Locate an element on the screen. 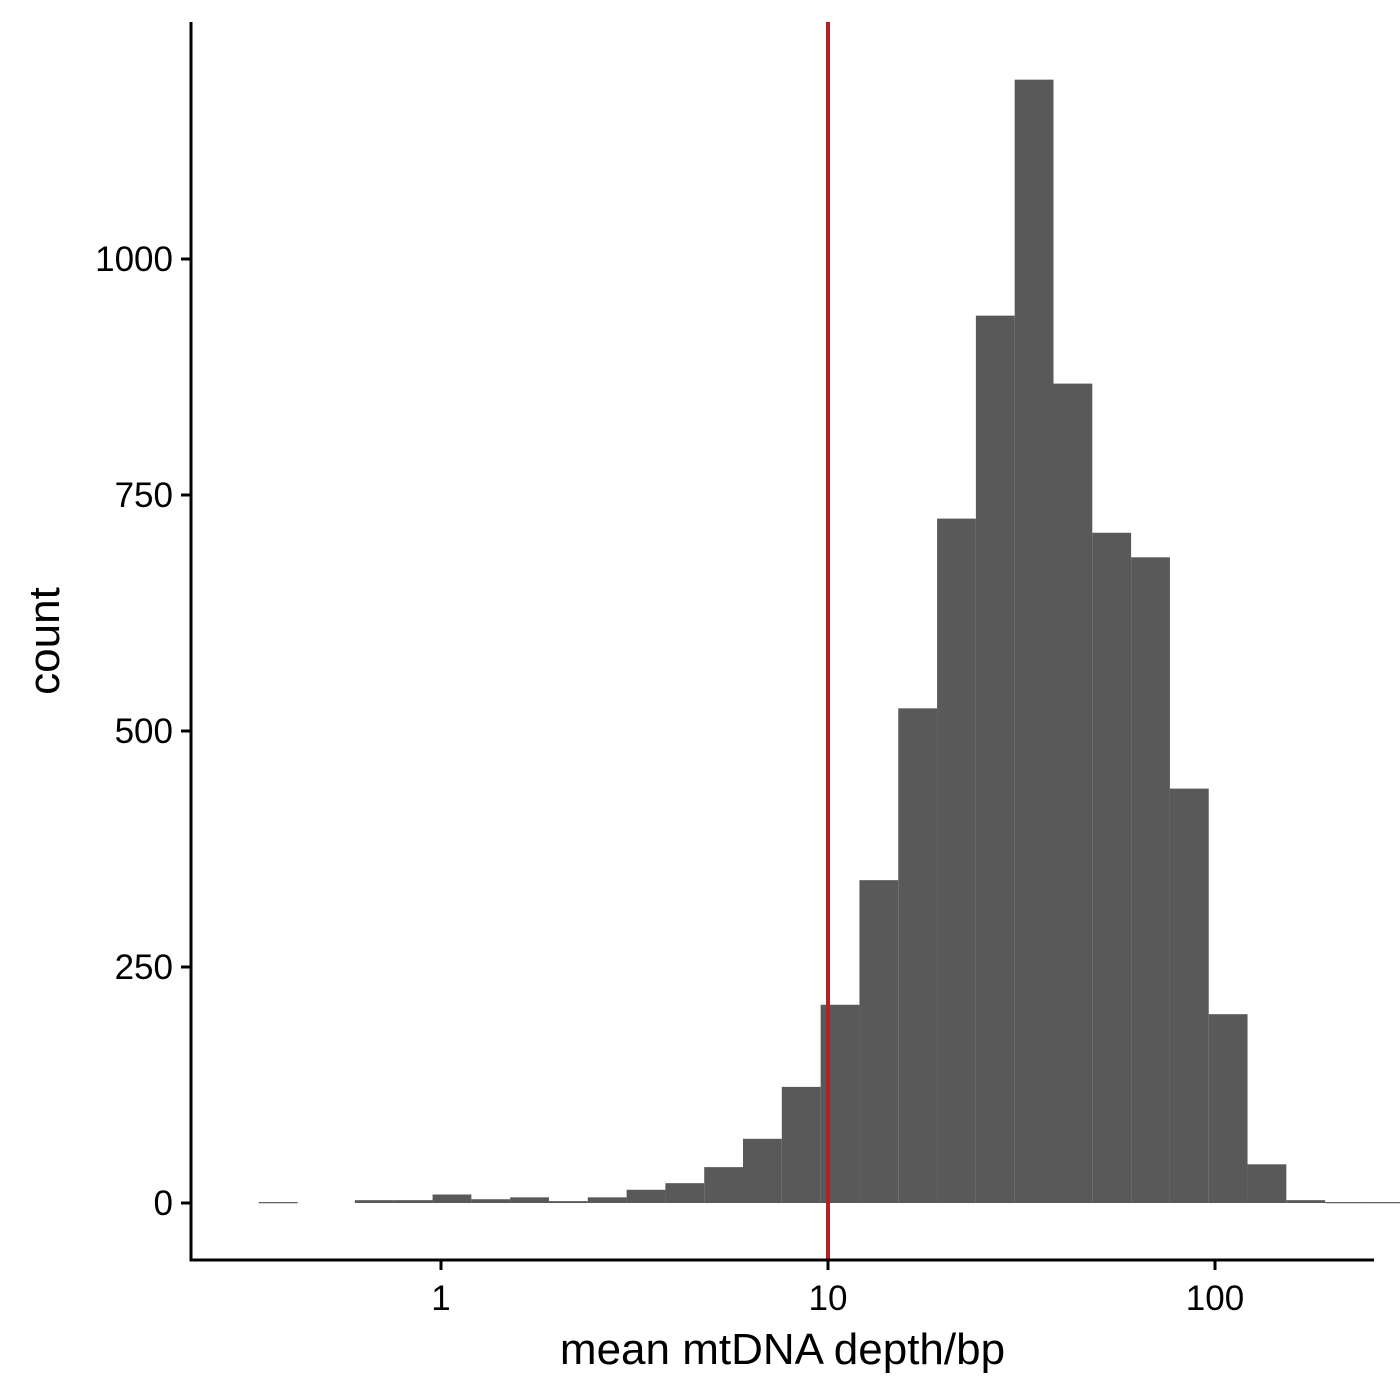 The width and height of the screenshot is (1400, 1400). y-tick-label-0: 0 is located at coordinates (163, 1203).